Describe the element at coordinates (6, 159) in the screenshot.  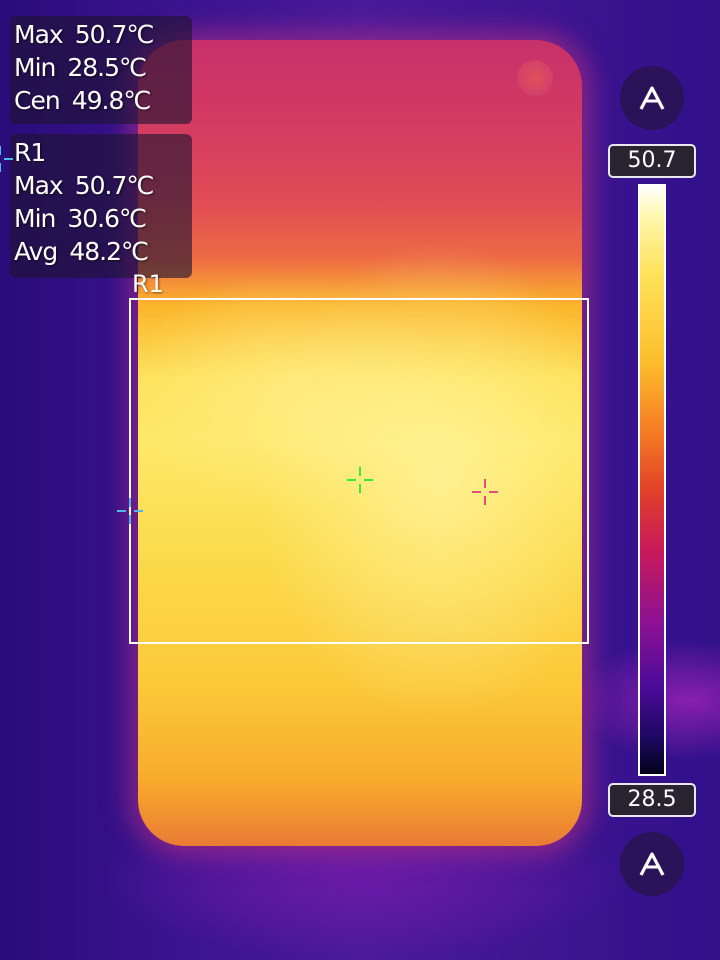
I see `global-min-crosshair-icon` at that location.